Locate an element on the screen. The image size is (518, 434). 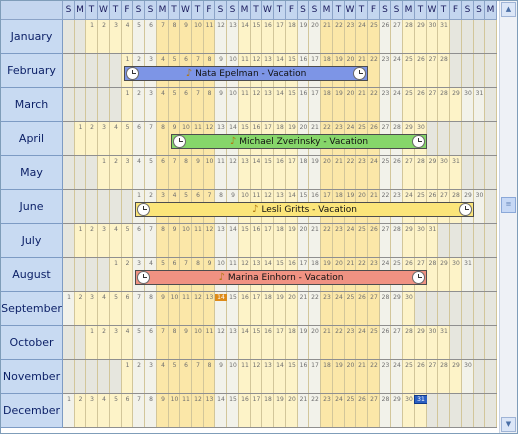
month-label: June is located at coordinates (32, 207).